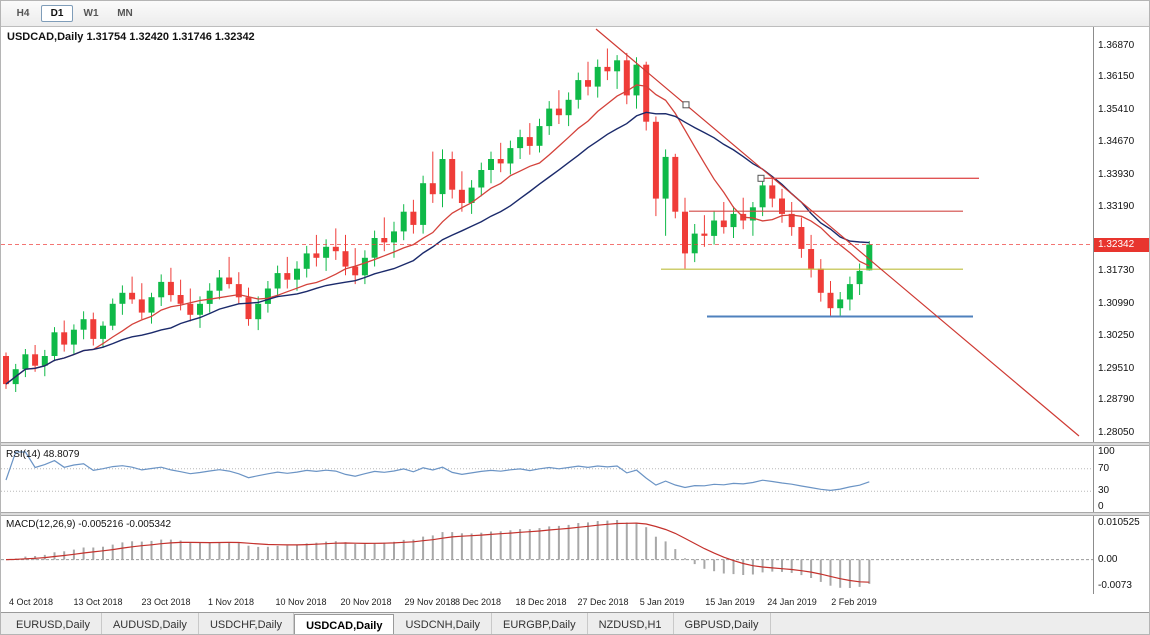 The width and height of the screenshot is (1150, 635). Describe the element at coordinates (430, 602) in the screenshot. I see `date-label: 29 Nov 2018` at that location.